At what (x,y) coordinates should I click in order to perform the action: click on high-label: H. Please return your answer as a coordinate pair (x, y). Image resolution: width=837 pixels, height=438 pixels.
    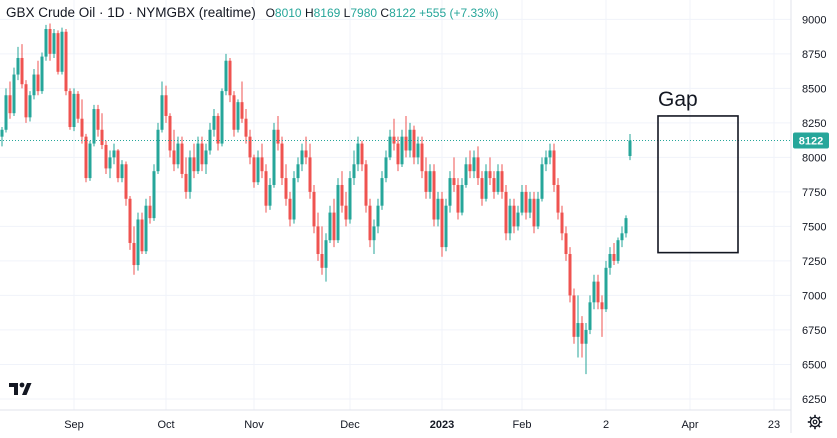
    Looking at the image, I should click on (309, 13).